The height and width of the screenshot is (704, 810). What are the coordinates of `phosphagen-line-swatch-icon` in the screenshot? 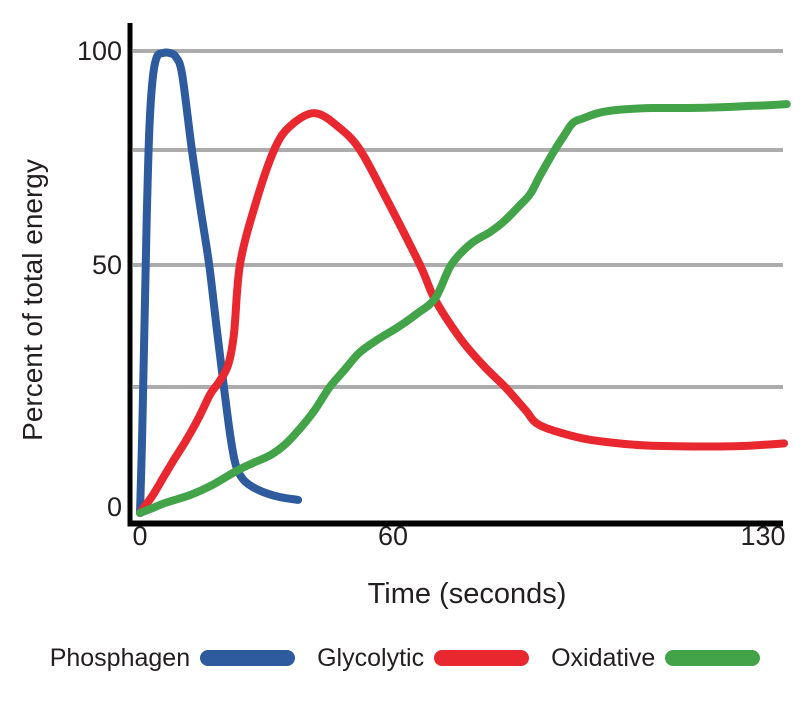 It's located at (248, 658).